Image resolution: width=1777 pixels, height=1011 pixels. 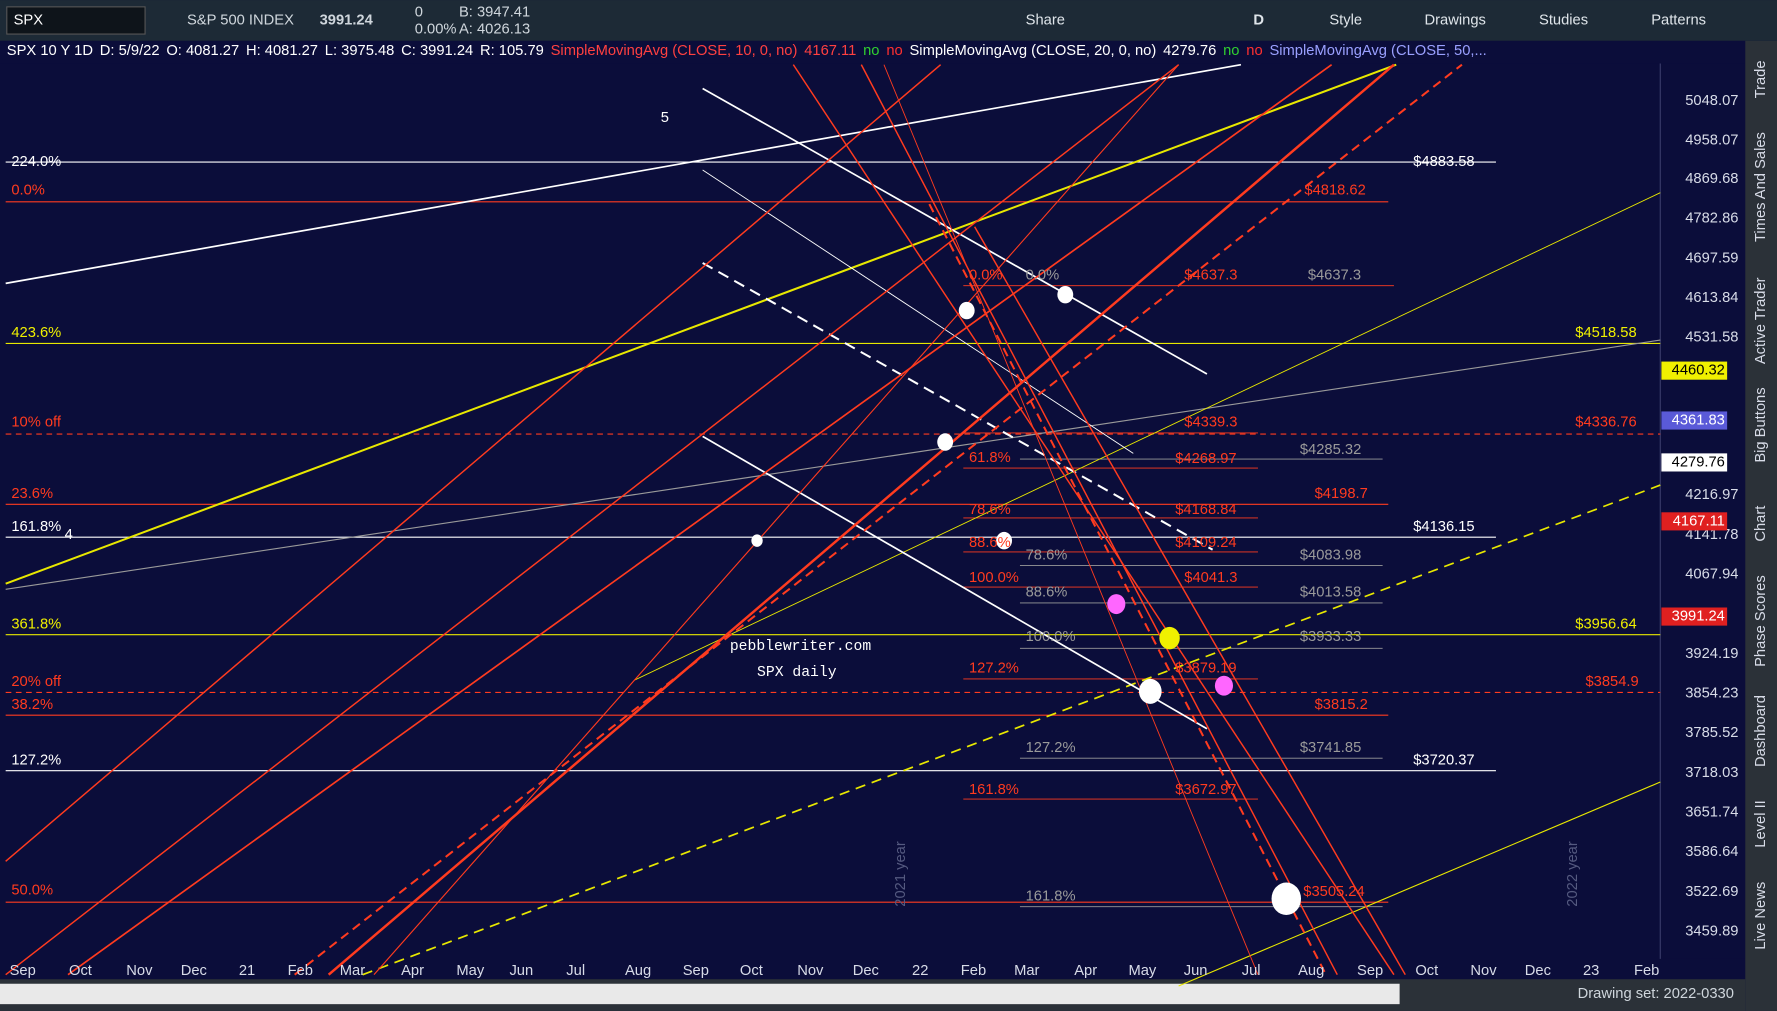 I want to click on annotation: $3815.2, so click(x=1341, y=705).